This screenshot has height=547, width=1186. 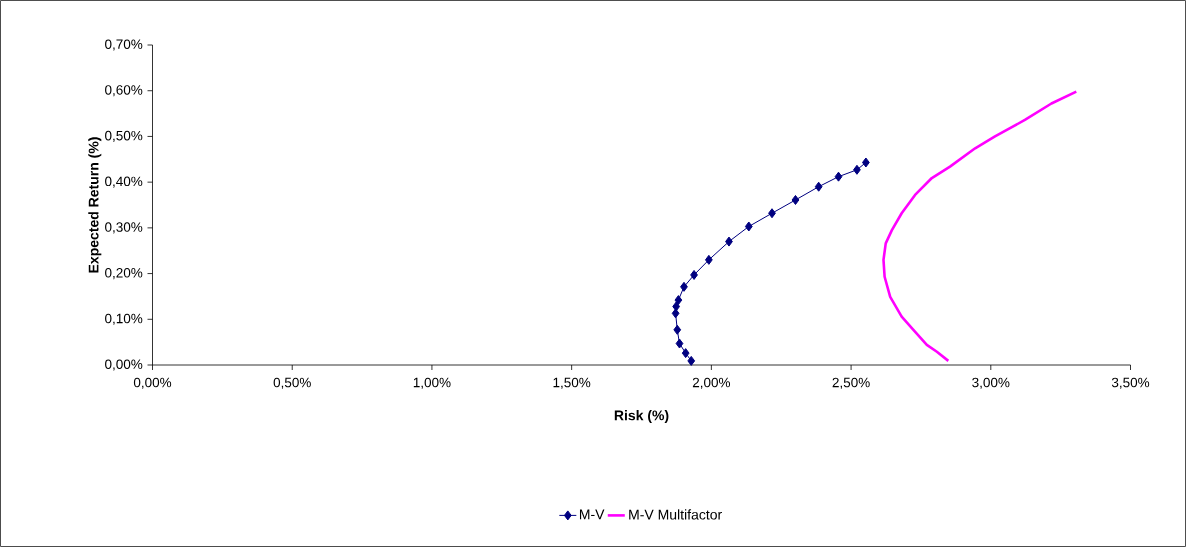 What do you see at coordinates (432, 383) in the screenshot?
I see `x-tick-label: 1,00%` at bounding box center [432, 383].